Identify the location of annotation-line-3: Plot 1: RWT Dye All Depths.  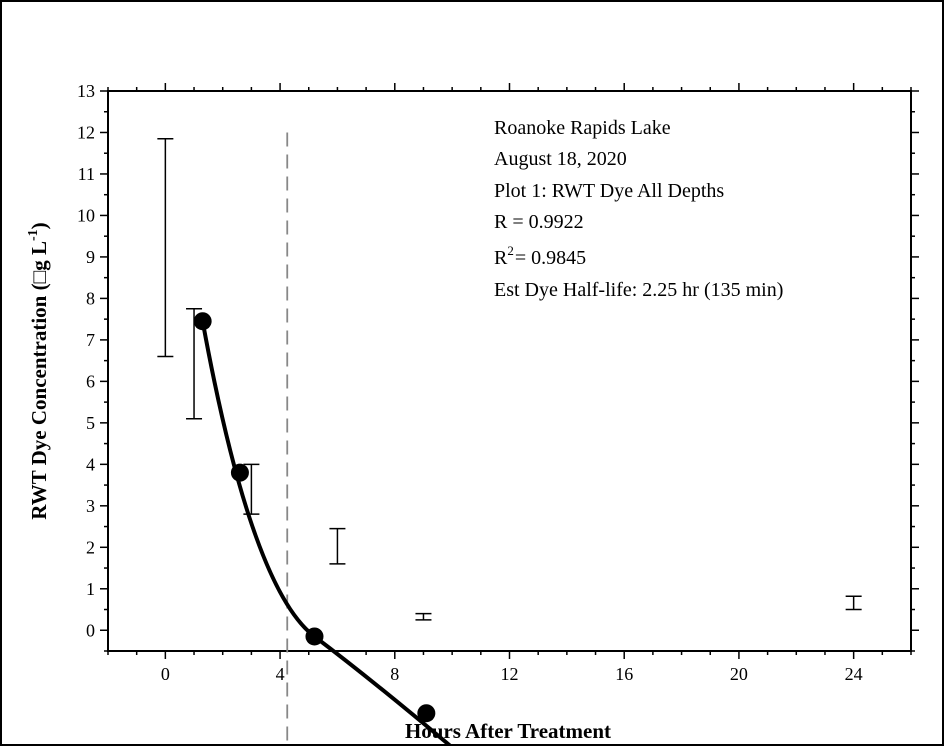
(609, 191).